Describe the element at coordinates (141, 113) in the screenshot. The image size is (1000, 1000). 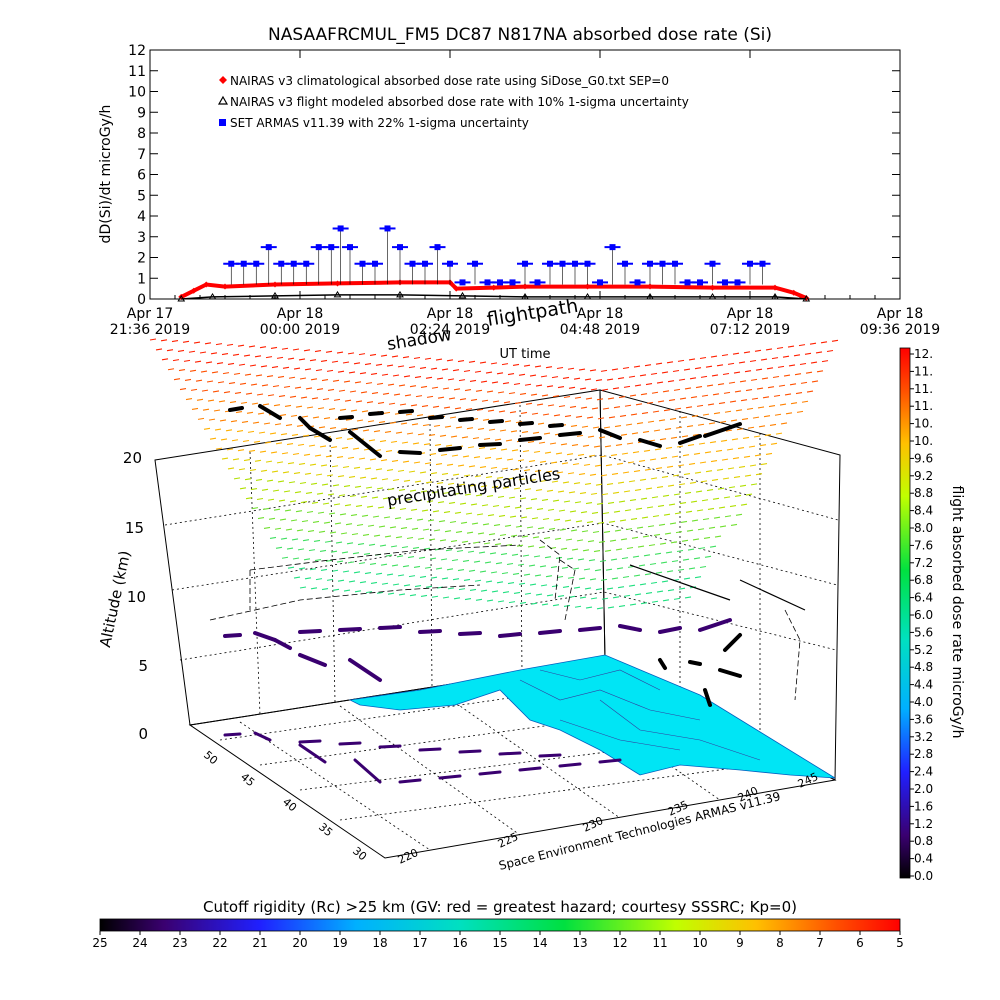
I see `y-tick-label: 9` at that location.